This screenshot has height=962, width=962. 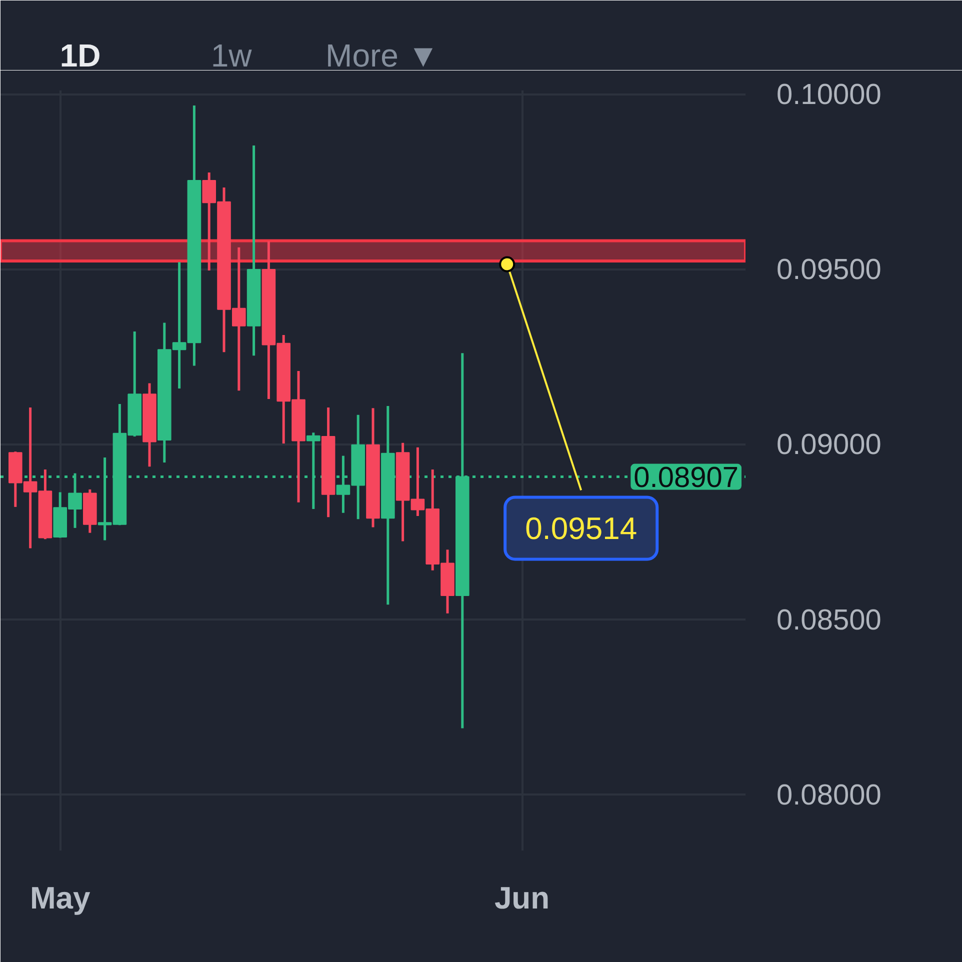 I want to click on annotation: 0.09514, so click(x=581, y=528).